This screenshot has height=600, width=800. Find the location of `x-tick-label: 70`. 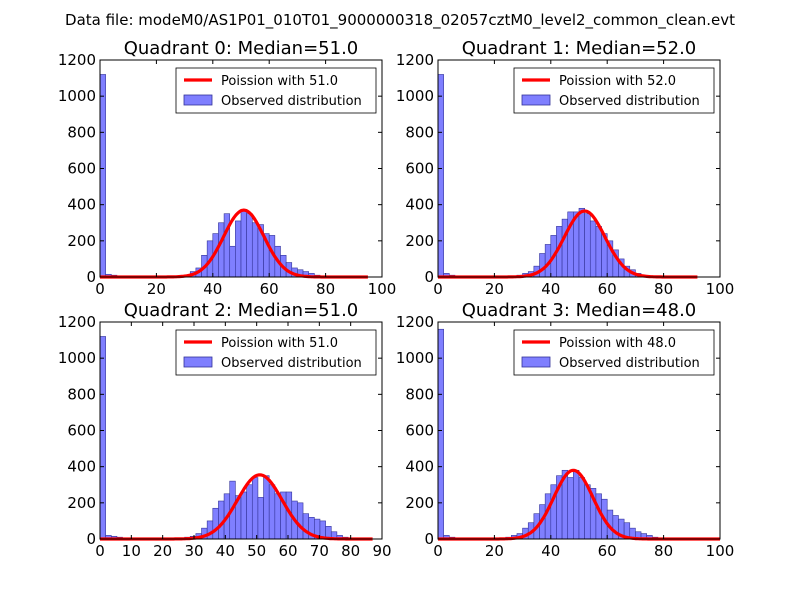

x-tick-label: 70 is located at coordinates (319, 551).